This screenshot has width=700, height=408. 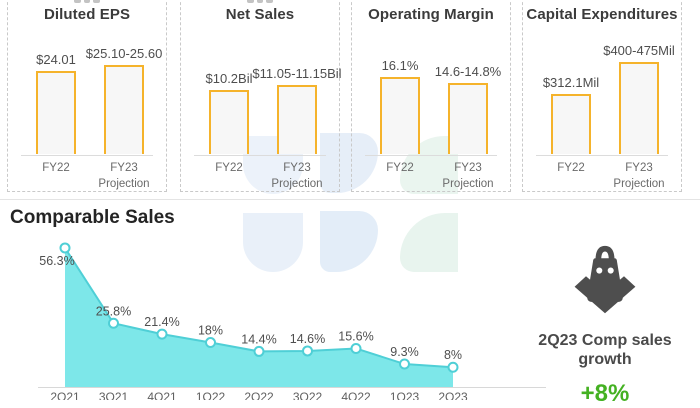 What do you see at coordinates (307, 339) in the screenshot?
I see `data-point-label: 14.6%` at bounding box center [307, 339].